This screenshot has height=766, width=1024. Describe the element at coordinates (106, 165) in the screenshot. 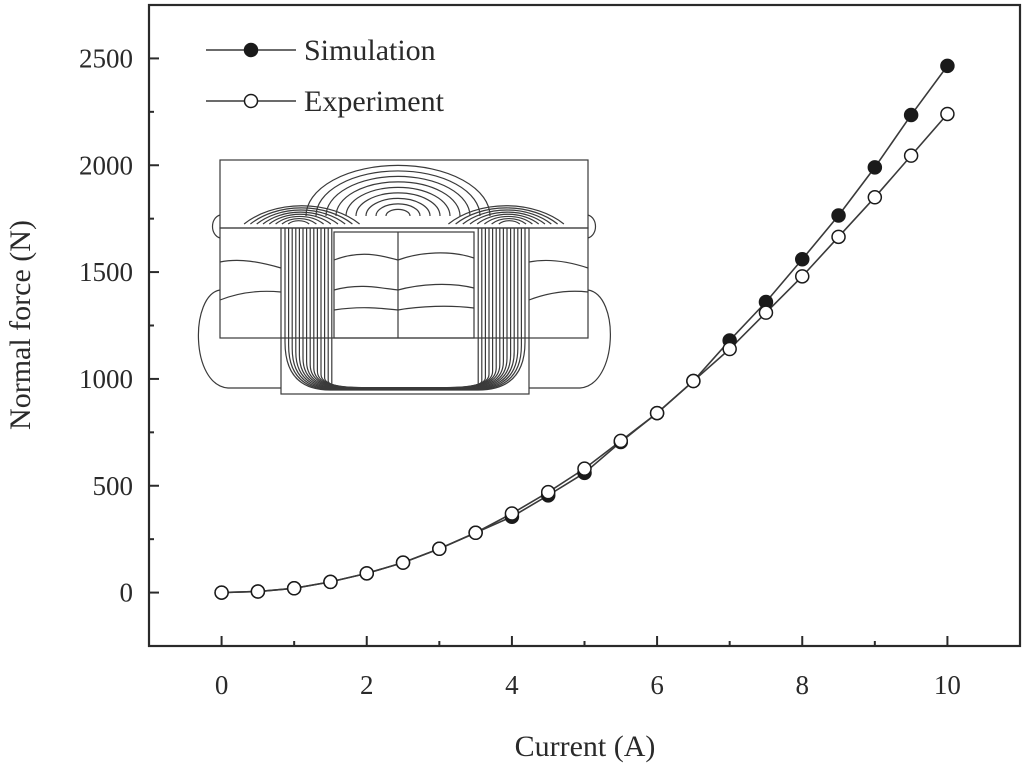

I see `y-tick-label: 2000` at that location.